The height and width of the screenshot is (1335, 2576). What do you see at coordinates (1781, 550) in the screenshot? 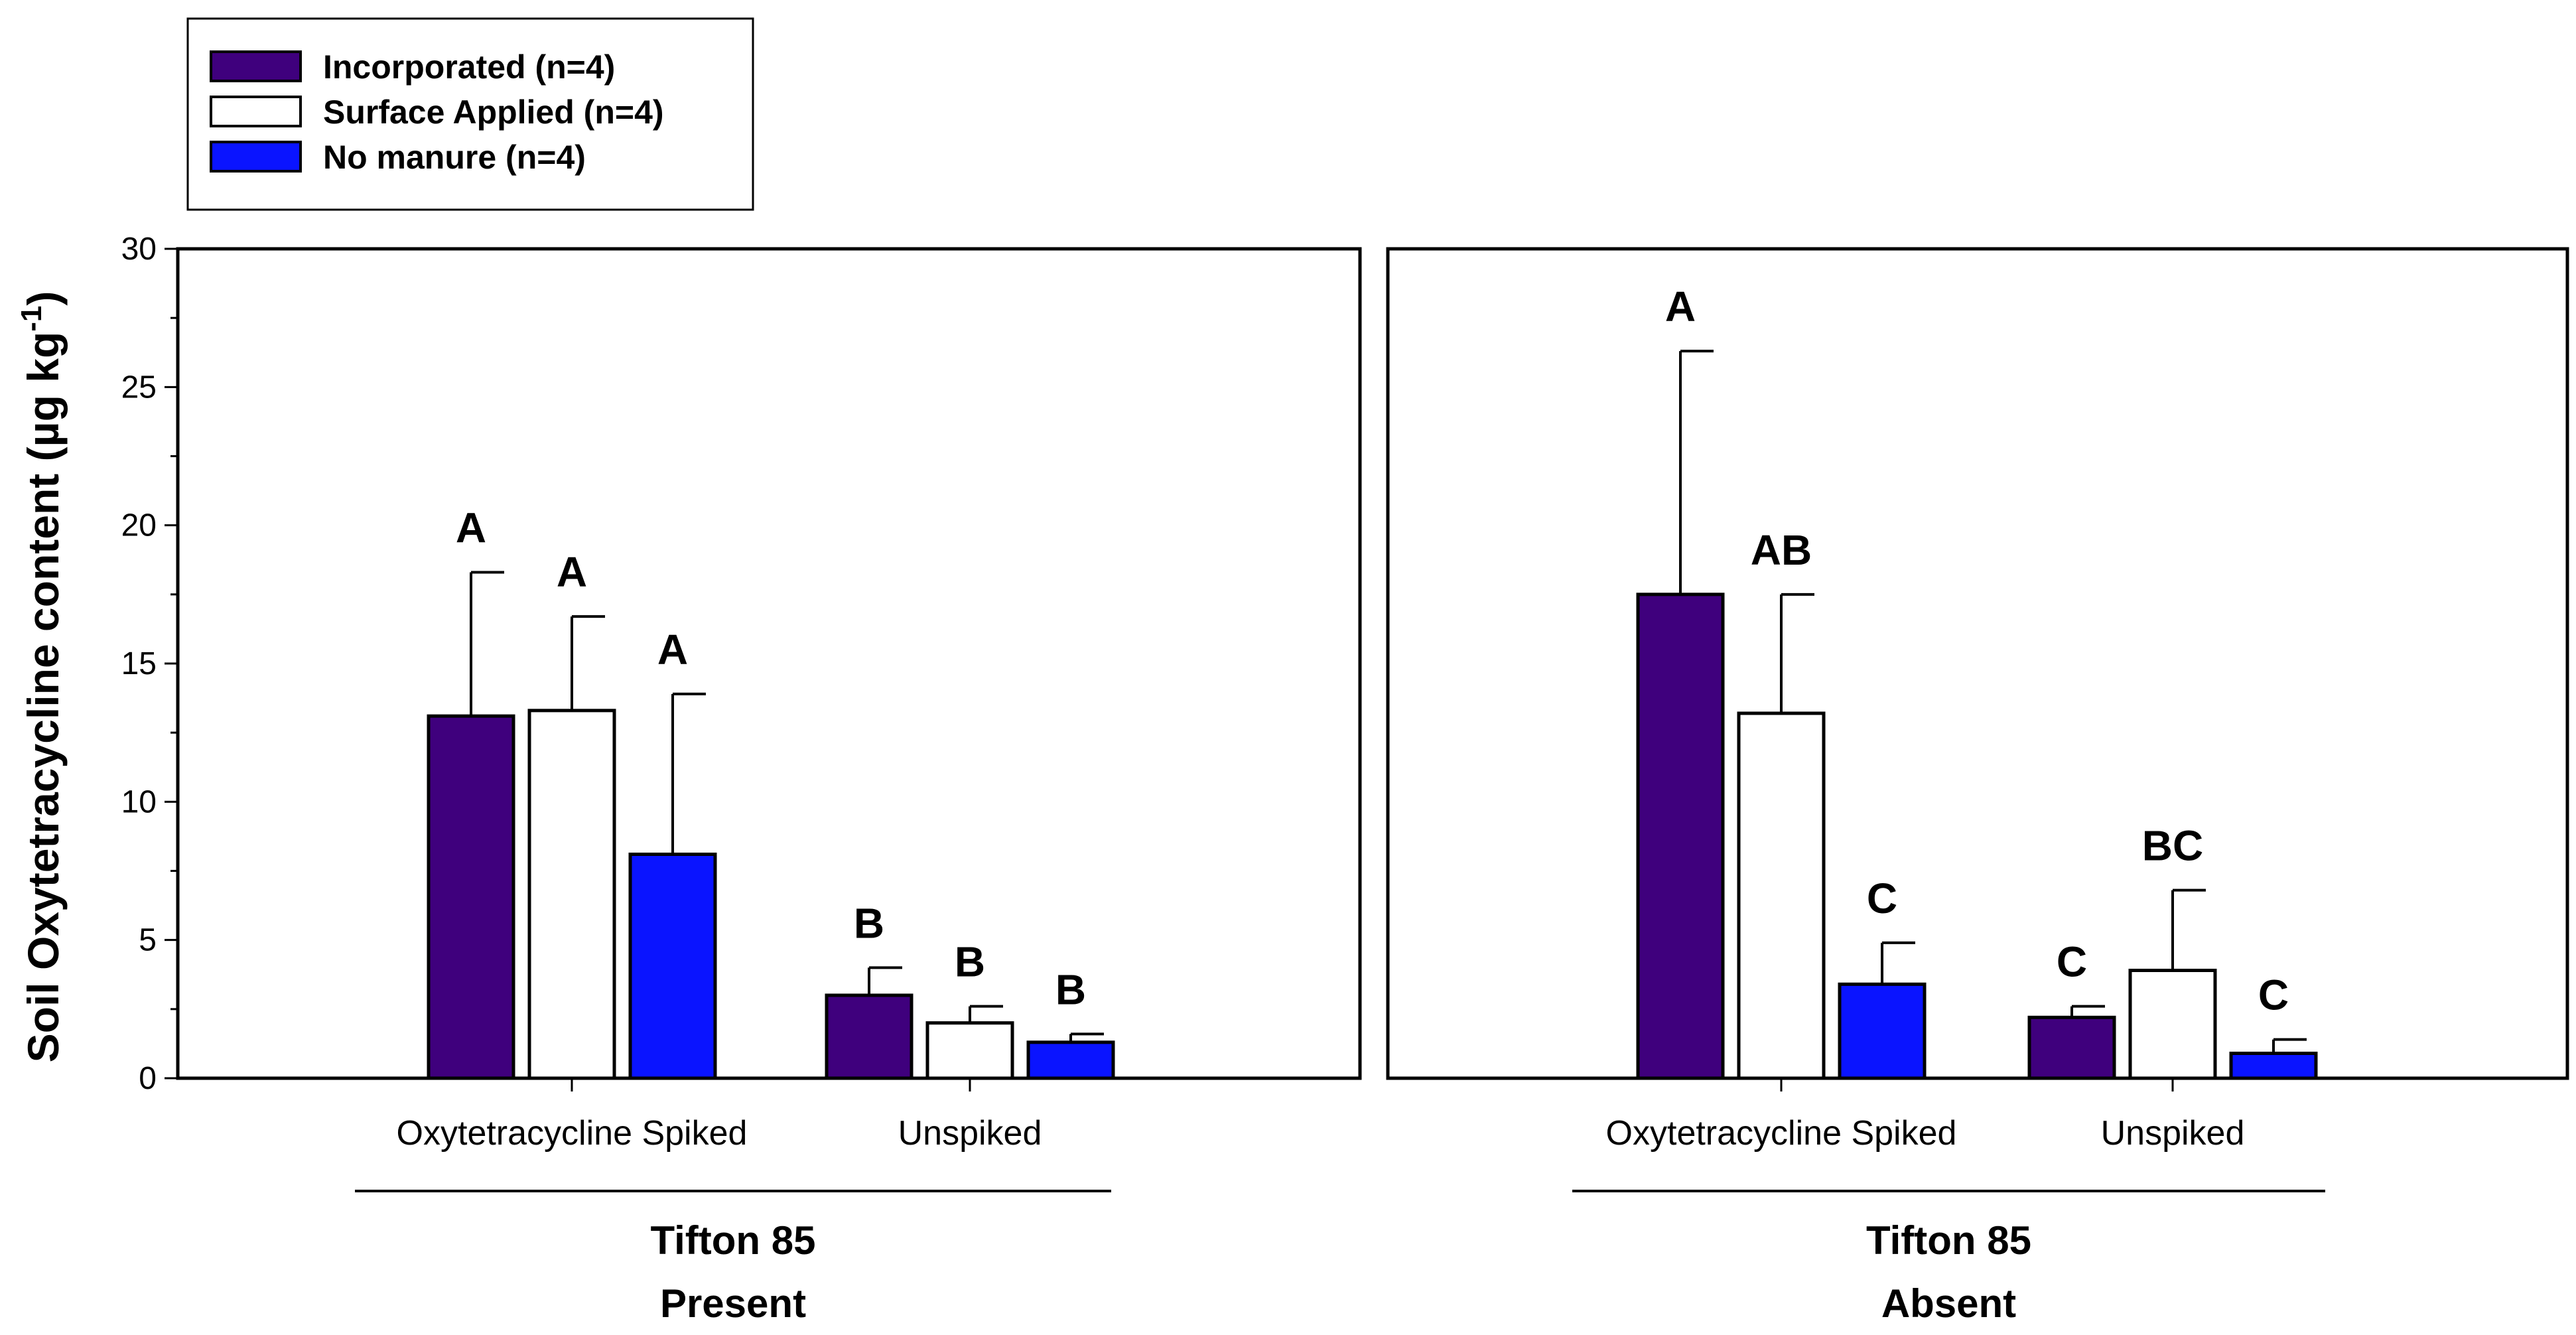
I see `significance-letter: AB` at bounding box center [1781, 550].